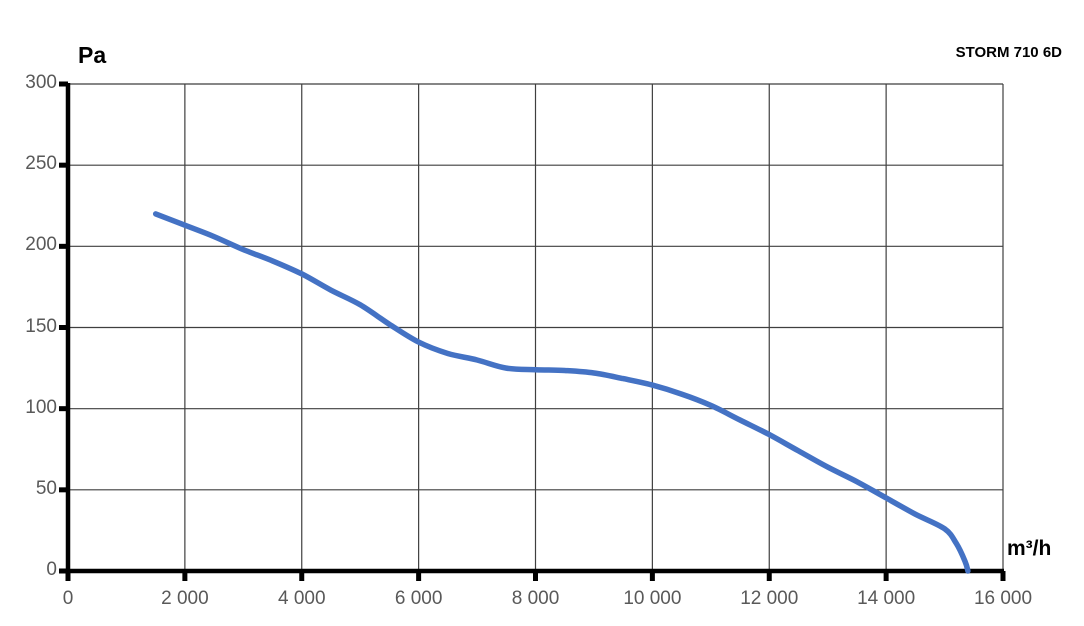  I want to click on x-tick-label: 0, so click(68, 598).